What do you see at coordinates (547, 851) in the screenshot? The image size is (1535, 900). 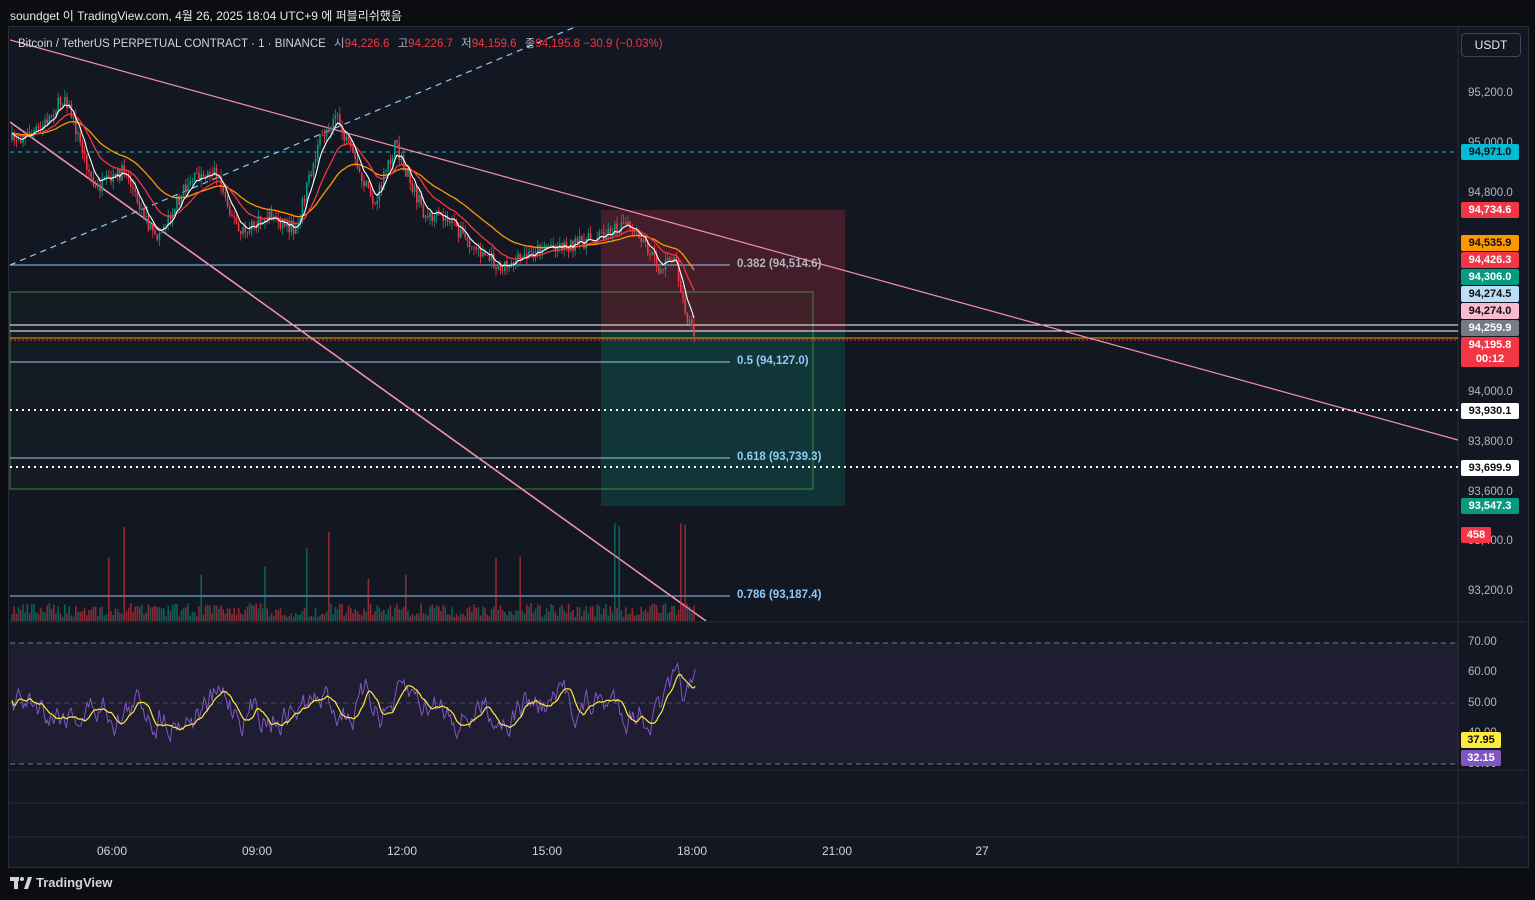 I see `time-label: 15:00` at bounding box center [547, 851].